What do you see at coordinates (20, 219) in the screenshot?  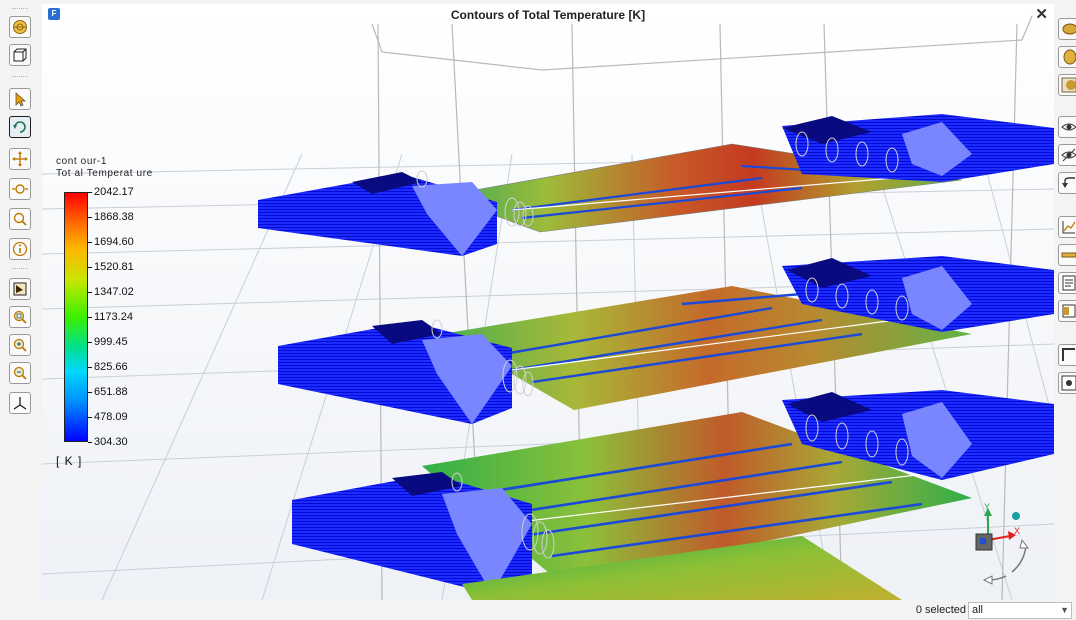 I see `zoom-button` at bounding box center [20, 219].